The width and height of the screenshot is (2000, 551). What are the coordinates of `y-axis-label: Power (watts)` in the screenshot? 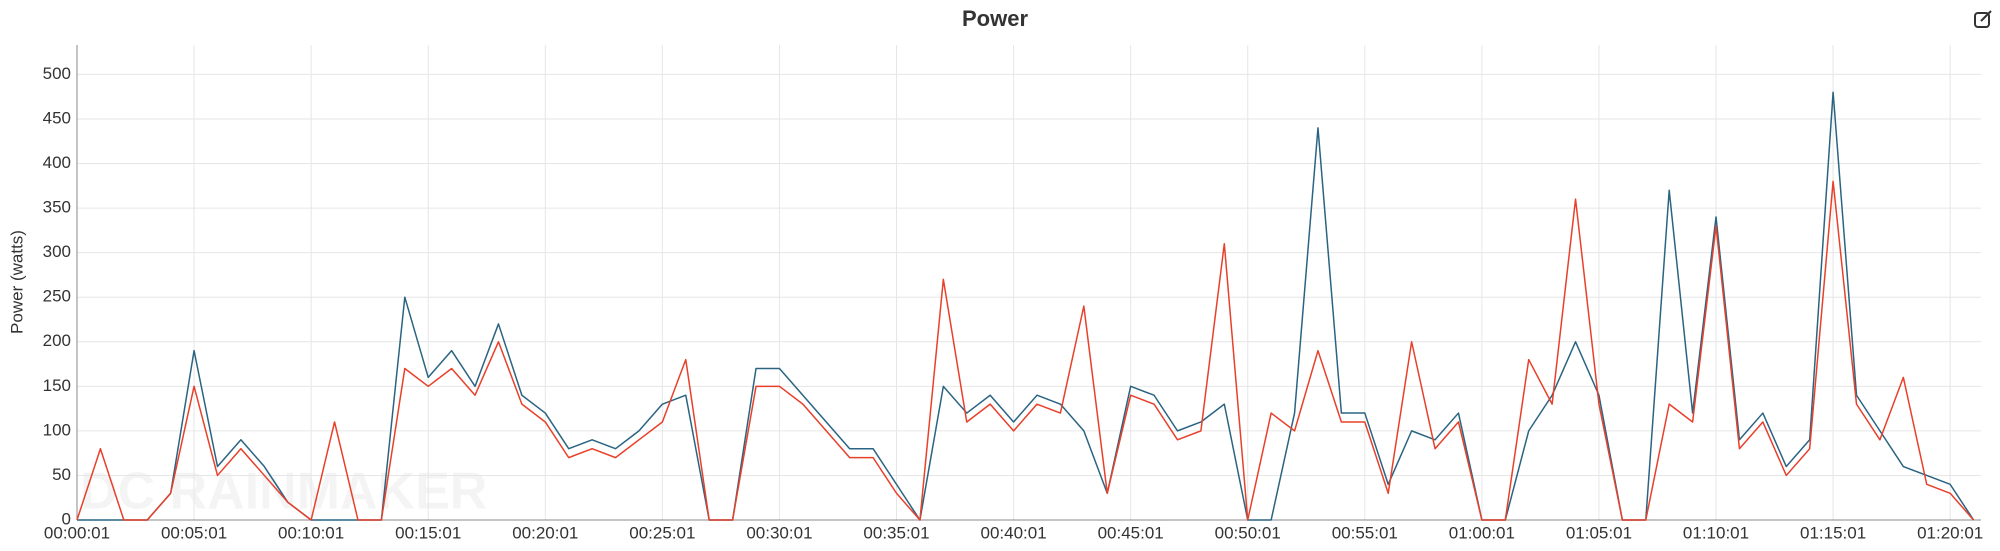 It's located at (16, 282).